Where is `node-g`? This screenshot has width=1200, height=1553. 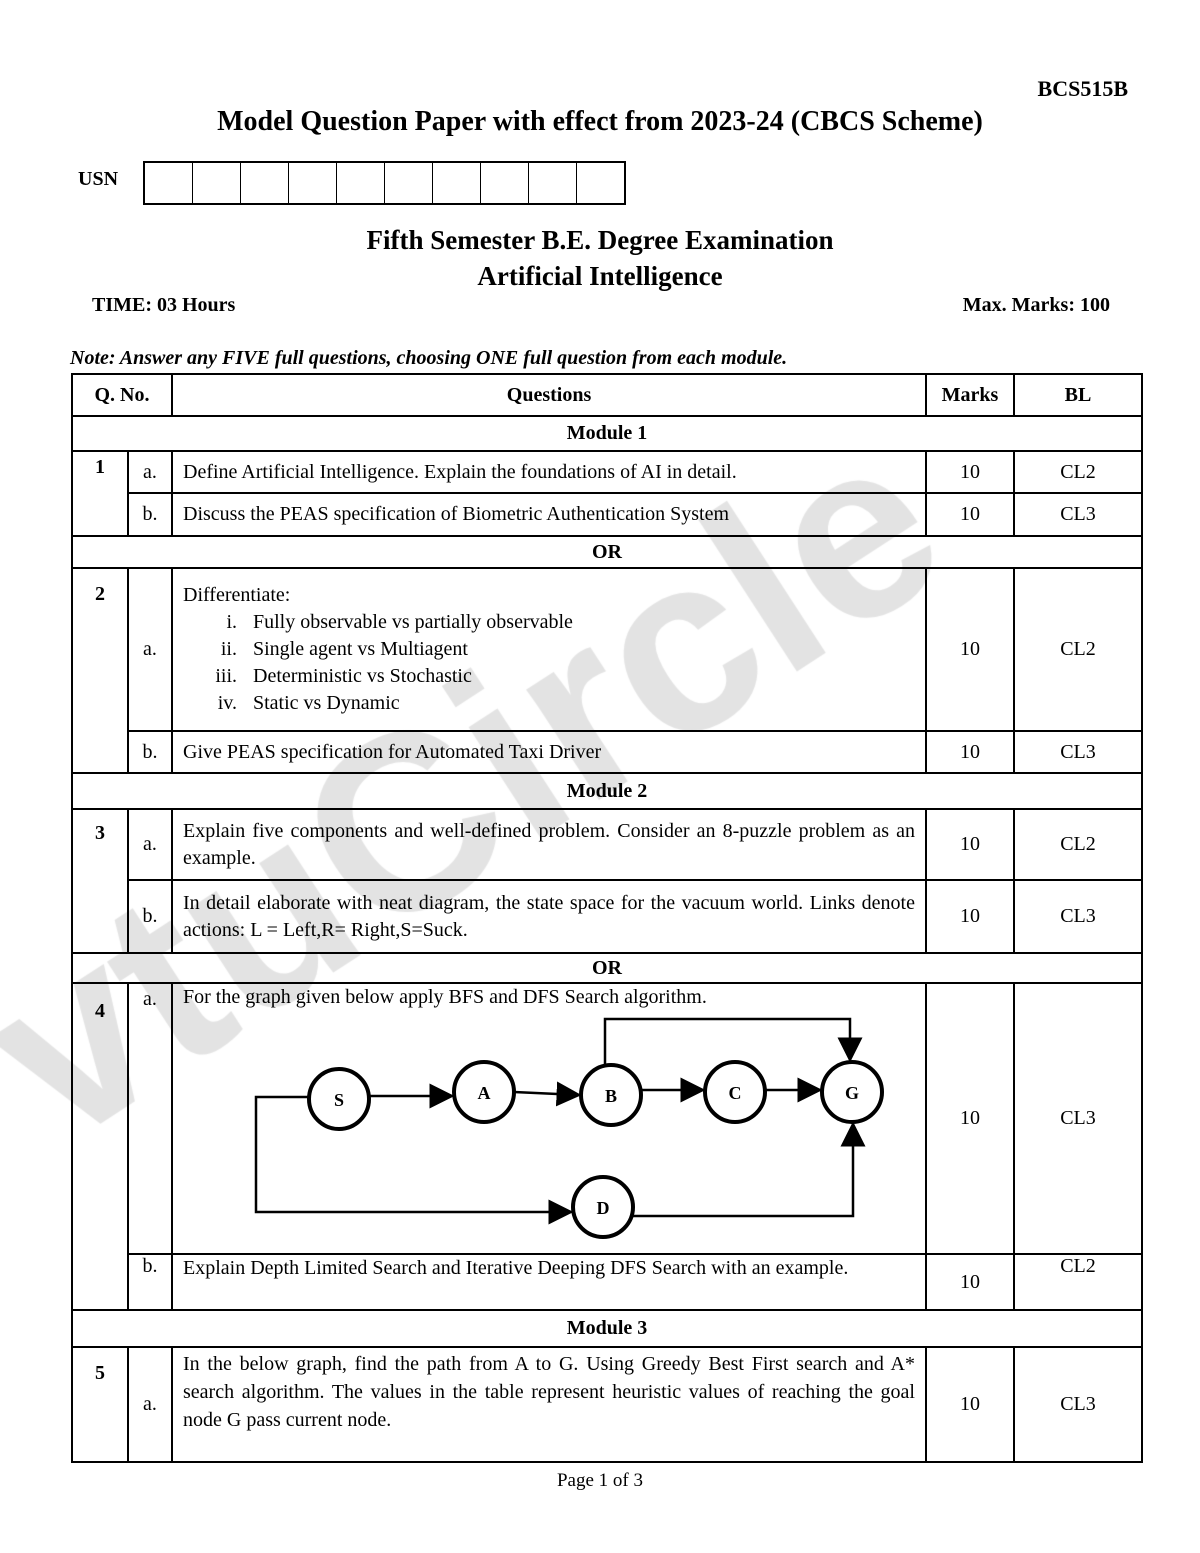
node-g is located at coordinates (852, 1092).